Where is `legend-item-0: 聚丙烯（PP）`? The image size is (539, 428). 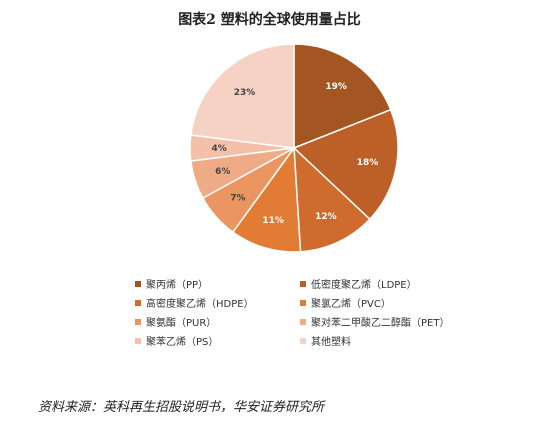 legend-item-0: 聚丙烯（PP） is located at coordinates (171, 283).